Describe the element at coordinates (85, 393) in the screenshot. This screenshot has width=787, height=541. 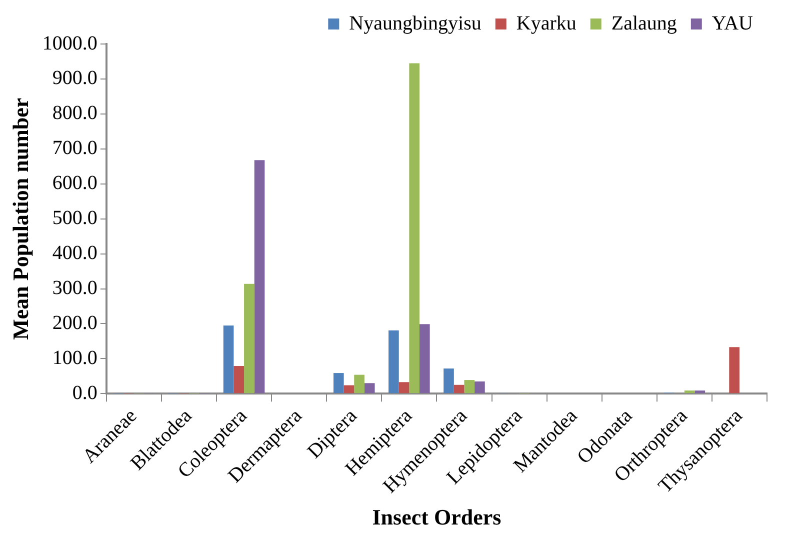
I see `y-tick-label: 0.0` at that location.